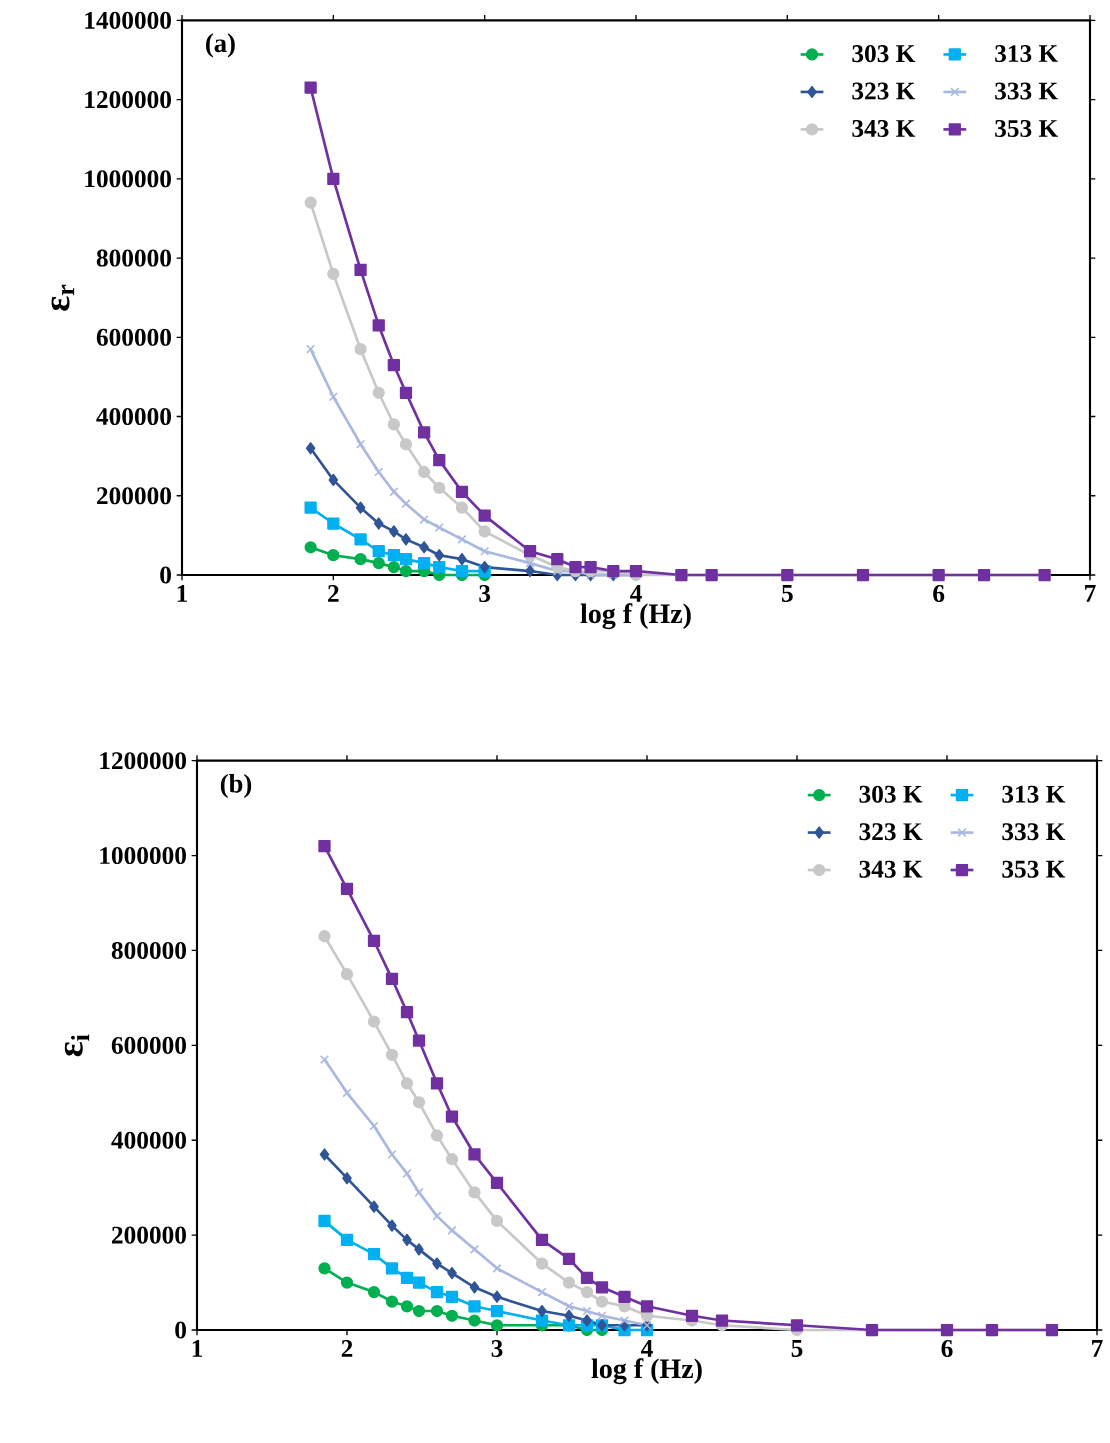  I want to click on y-axis-title: ε$_{i}$, so click(77, 1045).